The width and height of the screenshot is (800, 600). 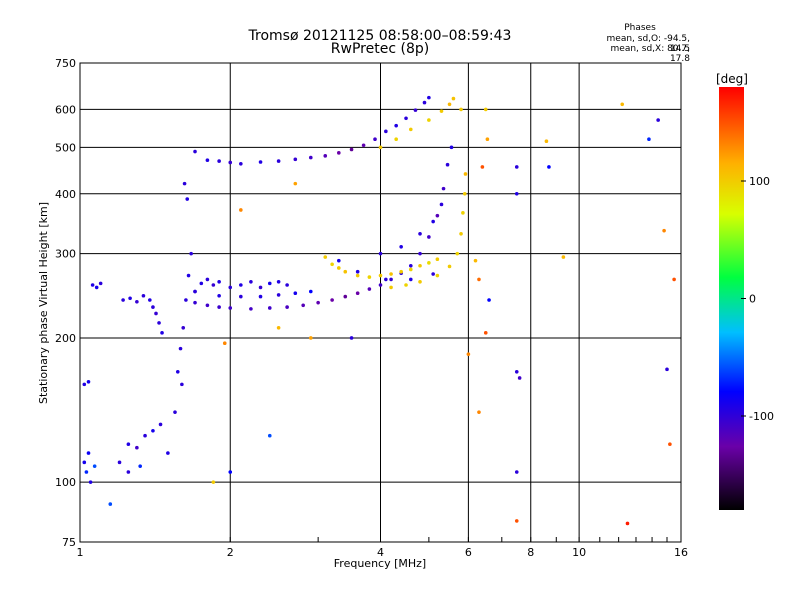 I want to click on y-tick-label: 200, so click(x=65, y=338).